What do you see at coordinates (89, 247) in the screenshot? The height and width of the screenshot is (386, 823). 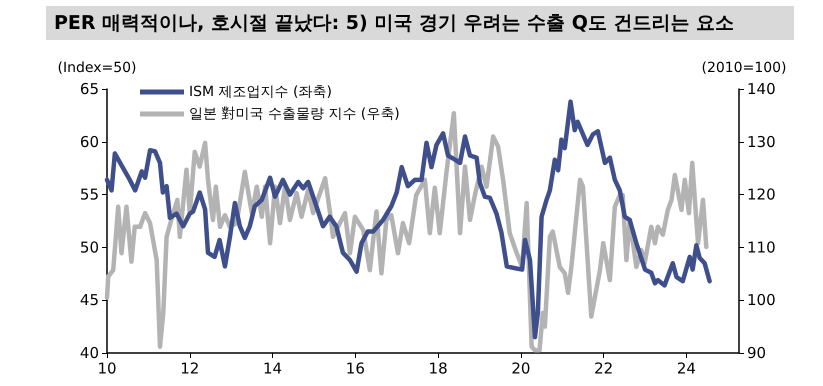 I see `y-tick-label: 50` at bounding box center [89, 247].